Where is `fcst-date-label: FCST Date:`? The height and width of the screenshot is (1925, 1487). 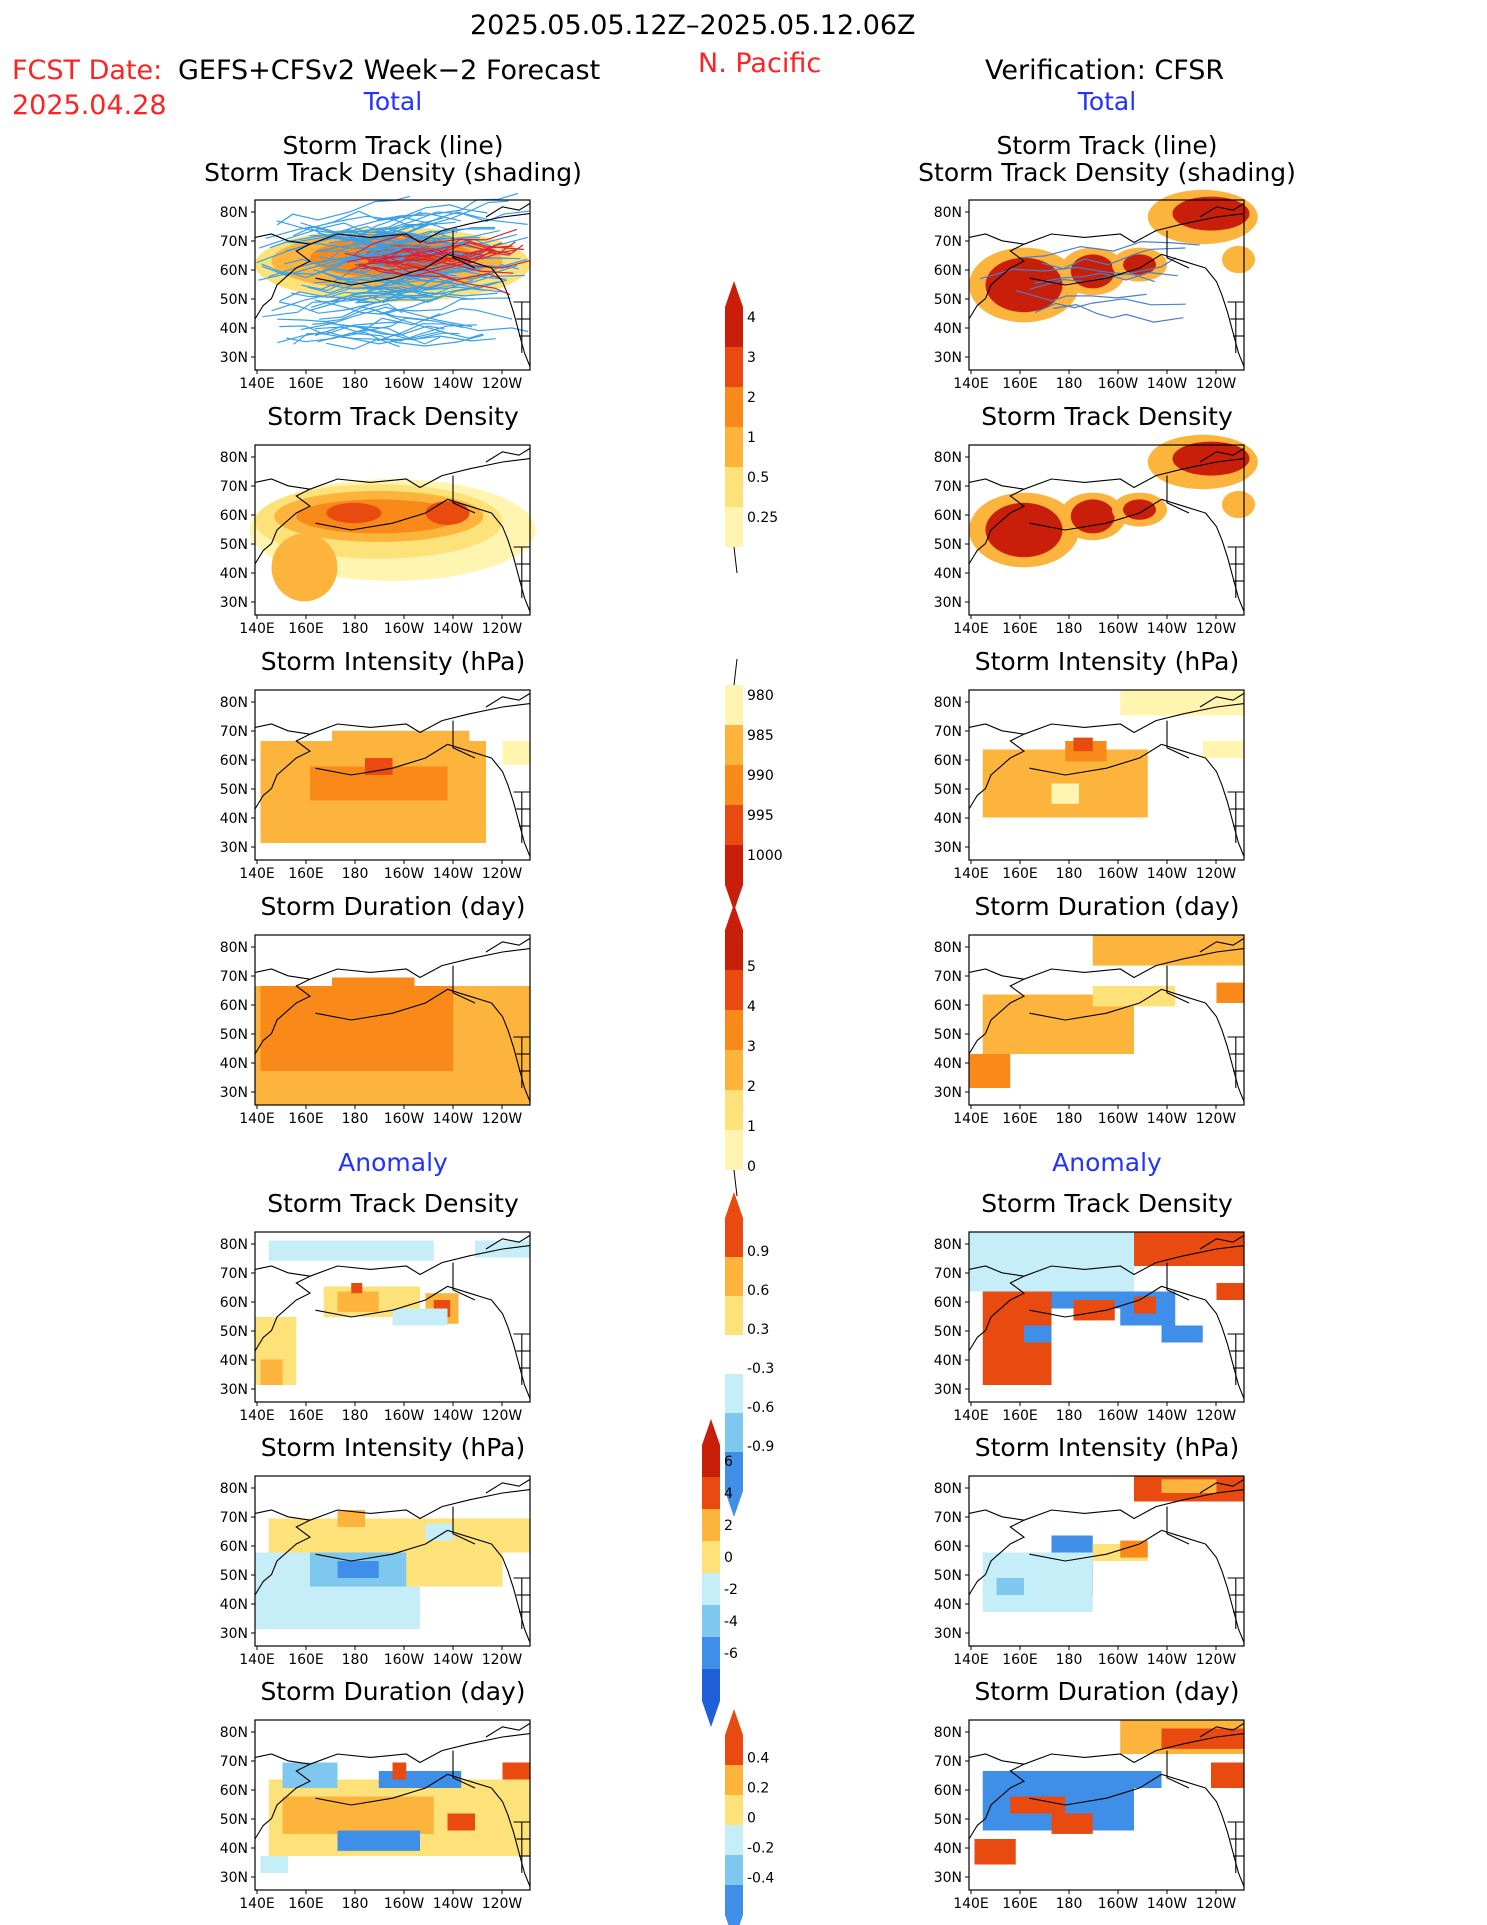
fcst-date-label: FCST Date: is located at coordinates (87, 70).